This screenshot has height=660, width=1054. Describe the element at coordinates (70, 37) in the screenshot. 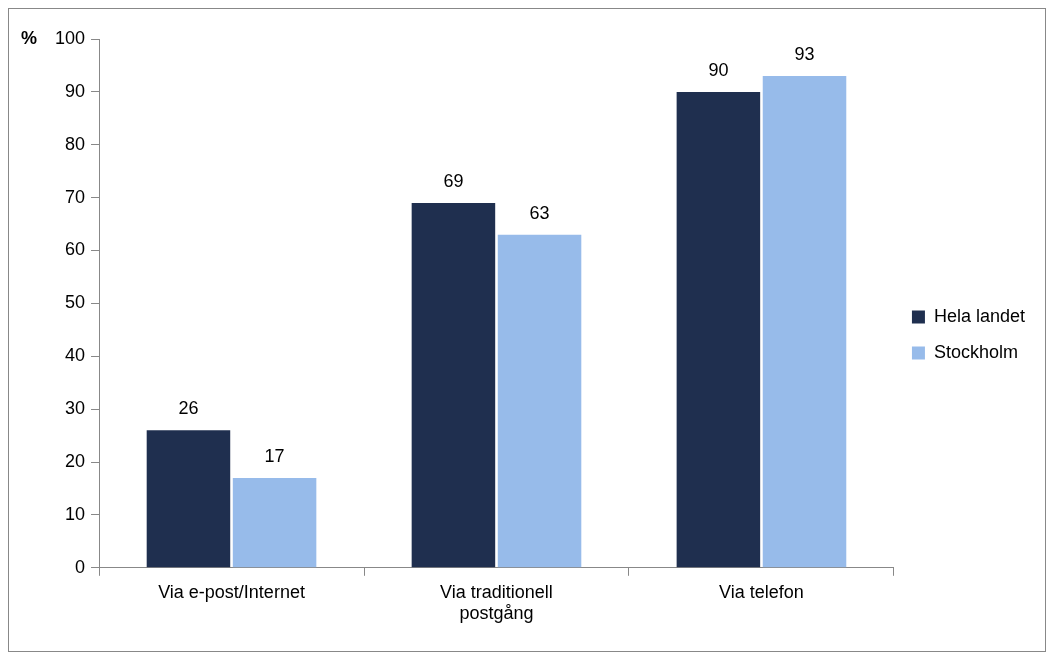

I see `y-tick-label: 100` at that location.